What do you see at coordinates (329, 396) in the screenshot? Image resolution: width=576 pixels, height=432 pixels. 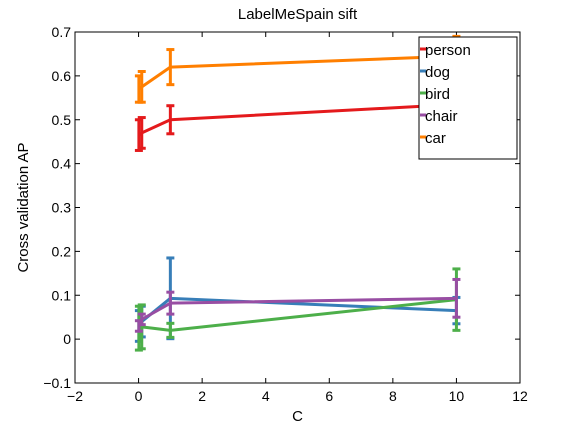 I see `x-tick-label: 6` at bounding box center [329, 396].